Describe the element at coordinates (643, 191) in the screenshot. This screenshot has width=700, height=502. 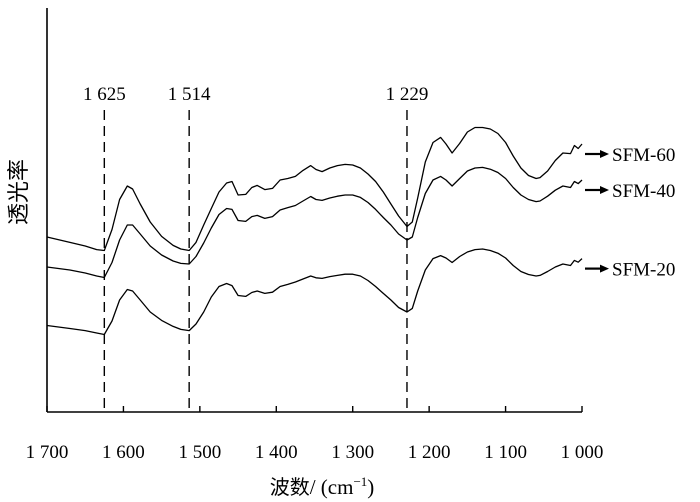
I see `series-label: SFM-40` at that location.